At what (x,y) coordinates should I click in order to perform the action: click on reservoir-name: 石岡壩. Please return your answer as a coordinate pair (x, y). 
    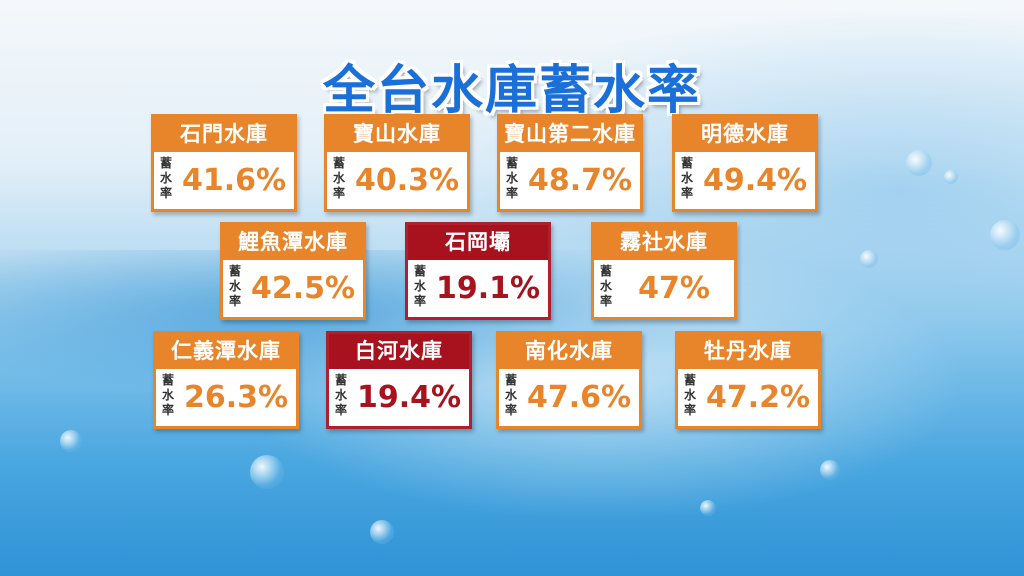
    Looking at the image, I should click on (478, 242).